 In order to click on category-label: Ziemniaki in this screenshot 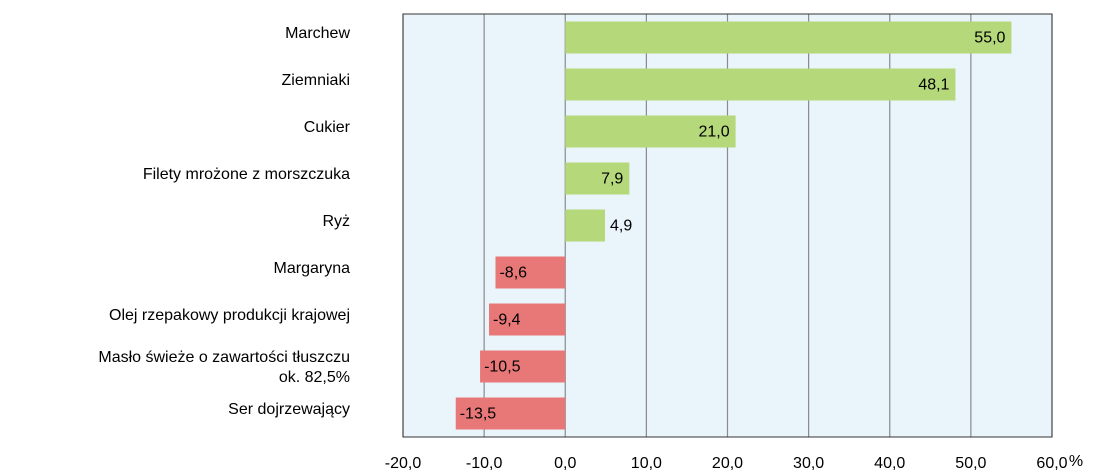, I will do `click(315, 80)`.